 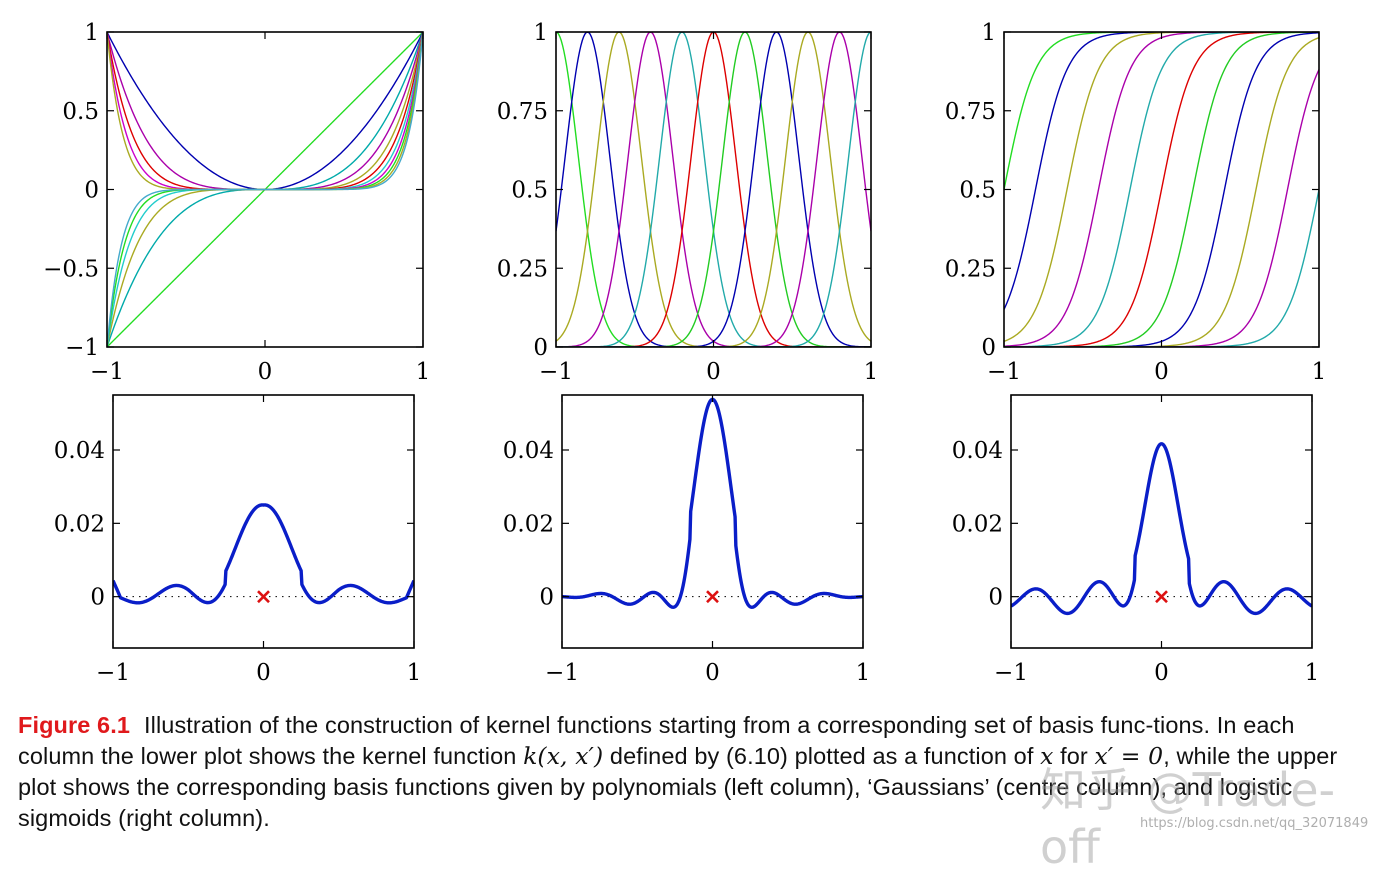 What do you see at coordinates (1074, 756) in the screenshot?
I see `caption-text-3: for` at bounding box center [1074, 756].